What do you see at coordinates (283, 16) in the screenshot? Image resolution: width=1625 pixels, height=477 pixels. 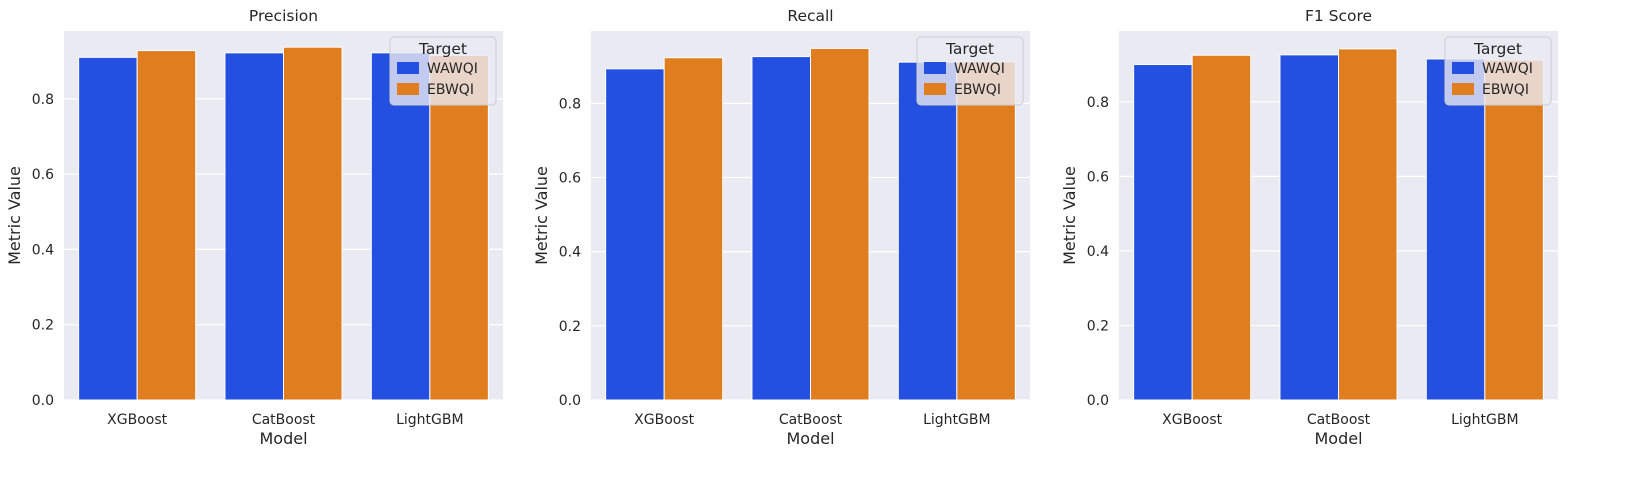 I see `chart-title: Precision` at bounding box center [283, 16].